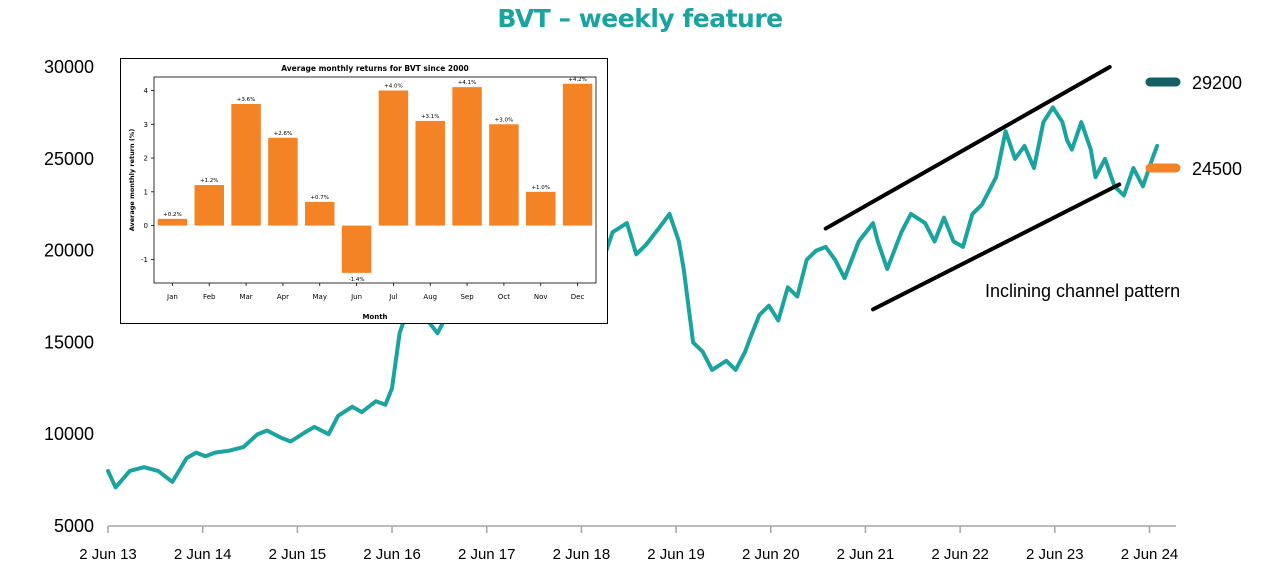 The image size is (1280, 573). What do you see at coordinates (146, 91) in the screenshot?
I see `inset-y-tick-label: 4` at bounding box center [146, 91].